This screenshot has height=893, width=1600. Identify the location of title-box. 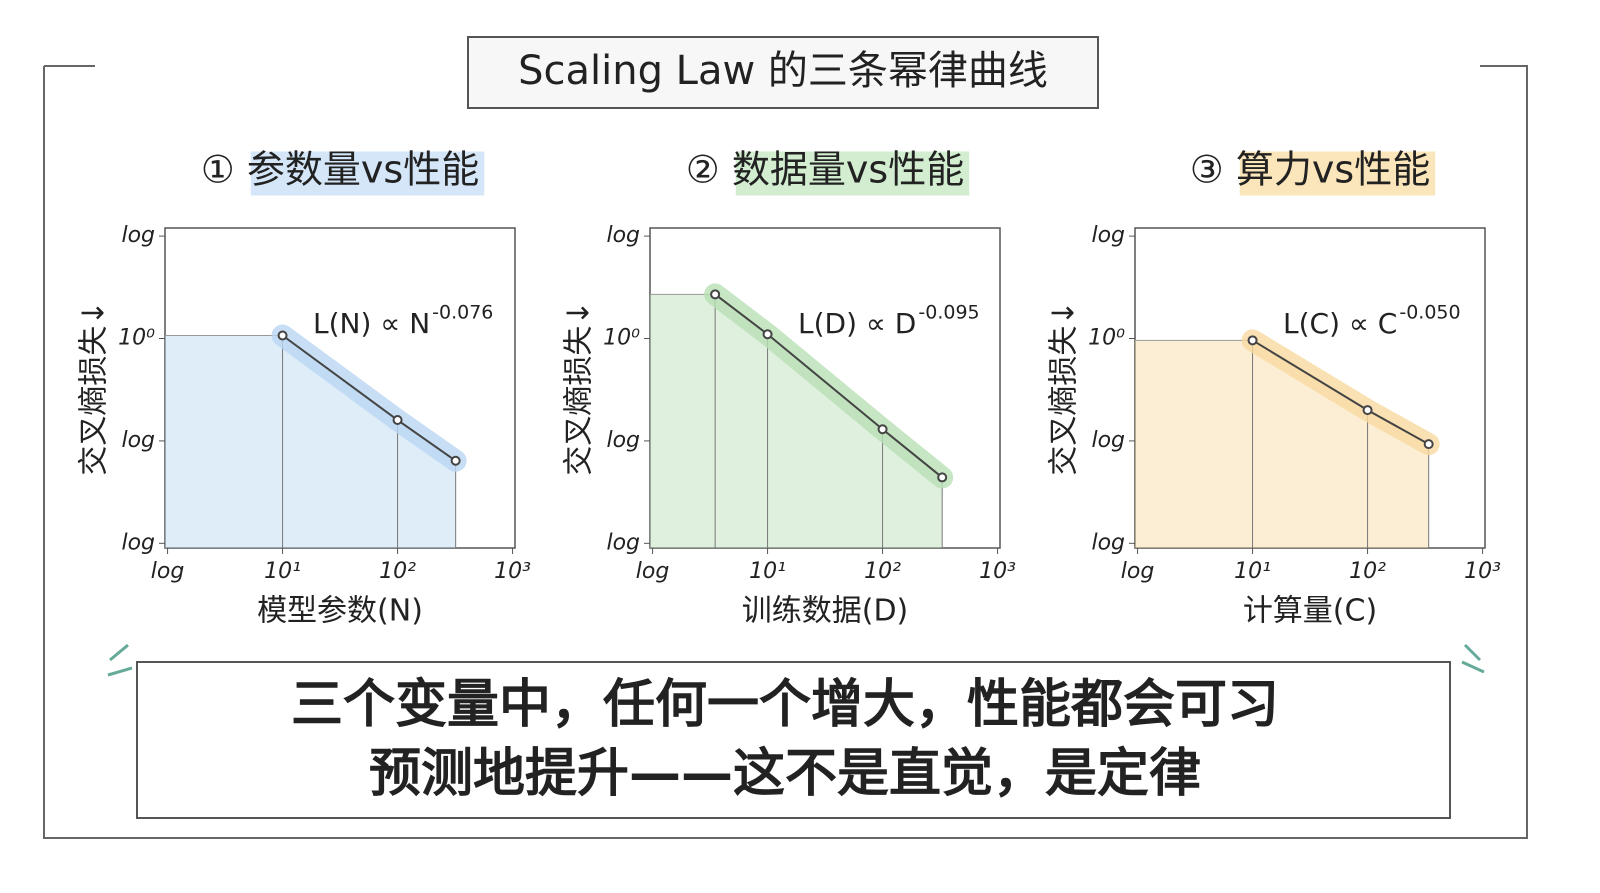
(783, 72).